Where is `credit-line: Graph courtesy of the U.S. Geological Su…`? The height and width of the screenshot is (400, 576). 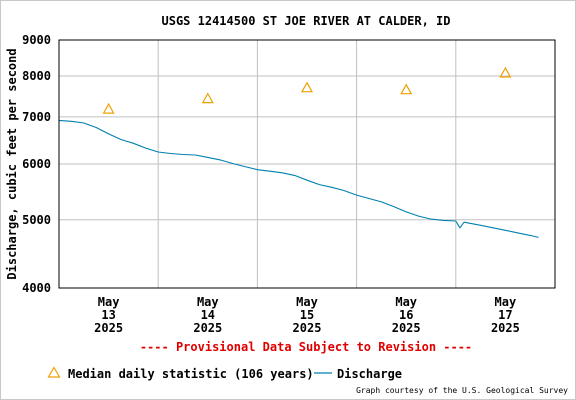 credit-line: Graph courtesy of the U.S. Geological Su… is located at coordinates (462, 390).